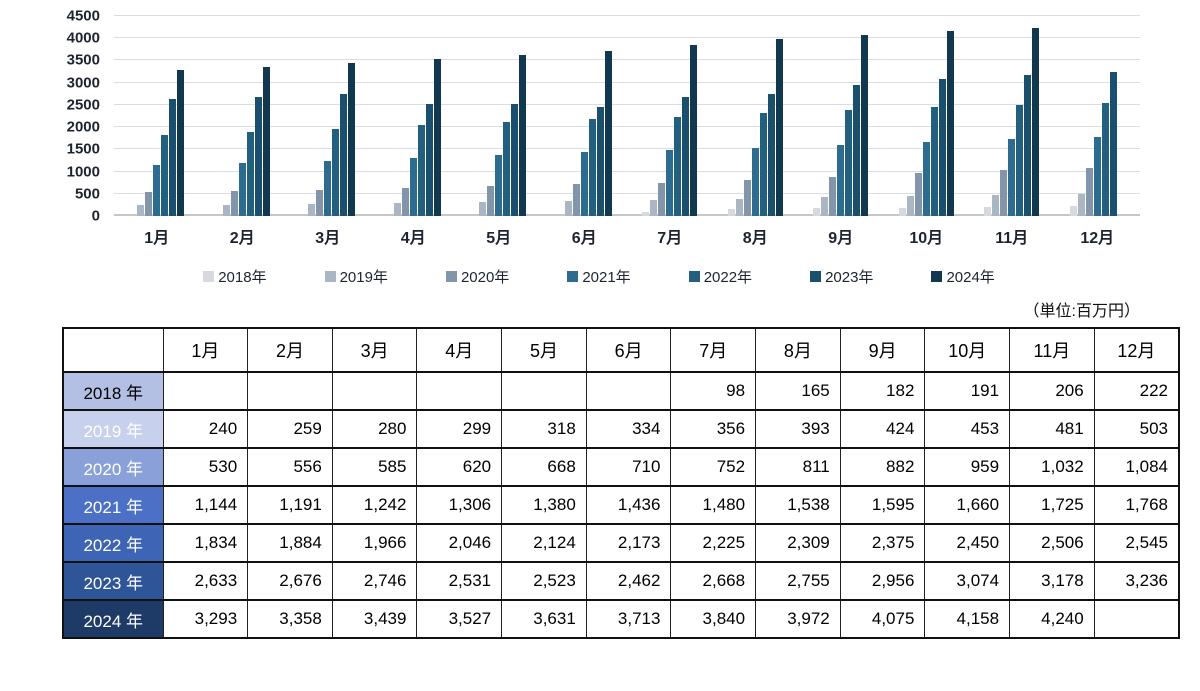  What do you see at coordinates (882, 619) in the screenshot?
I see `value-cell: 4,075` at bounding box center [882, 619].